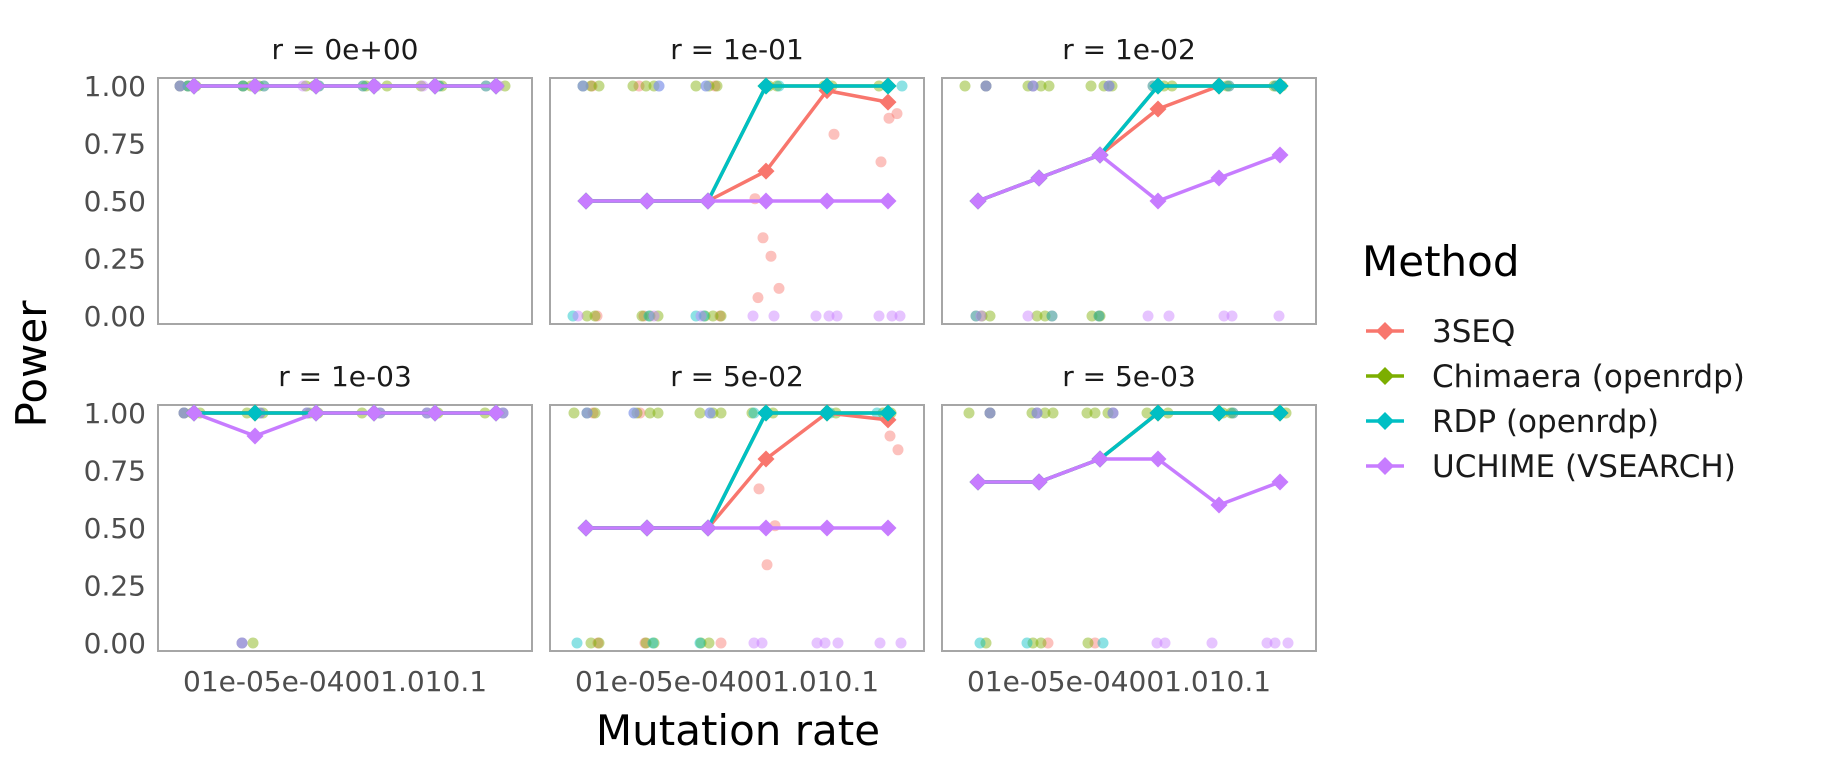 The image size is (1824, 768). I want to click on y-tick-label: 0.25, so click(115, 259).